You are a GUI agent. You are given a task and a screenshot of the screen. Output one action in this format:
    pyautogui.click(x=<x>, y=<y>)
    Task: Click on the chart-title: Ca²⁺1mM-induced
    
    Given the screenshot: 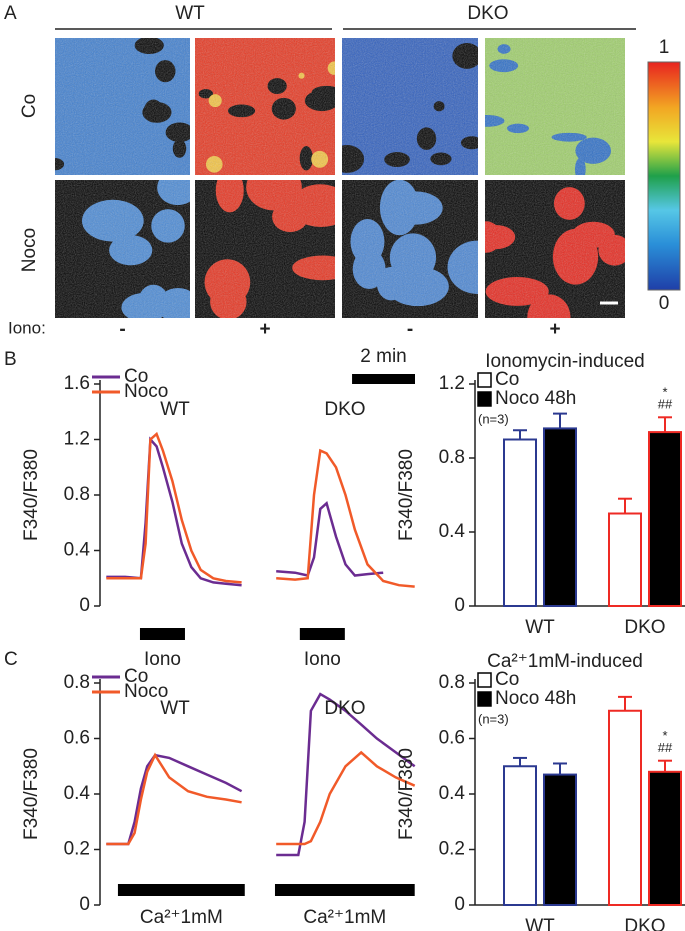 What is the action you would take?
    pyautogui.click(x=565, y=661)
    